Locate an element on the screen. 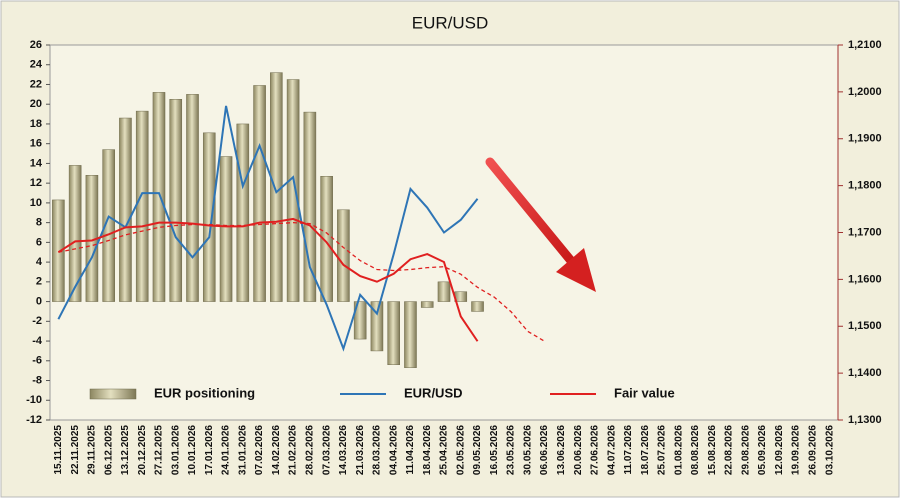 This screenshot has height=498, width=900. x-tick-label: 28.03.2026 is located at coordinates (377, 450).